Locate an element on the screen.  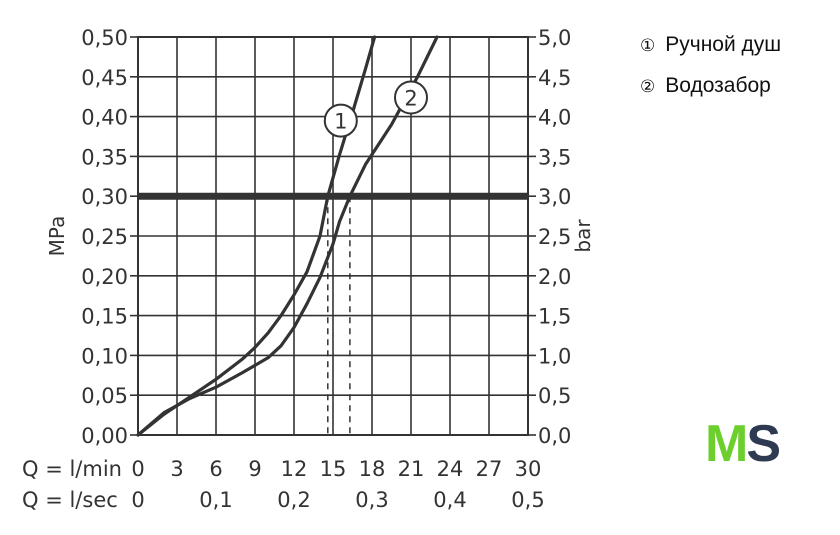
y-right-tick-label: 0,0 is located at coordinates (554, 436).